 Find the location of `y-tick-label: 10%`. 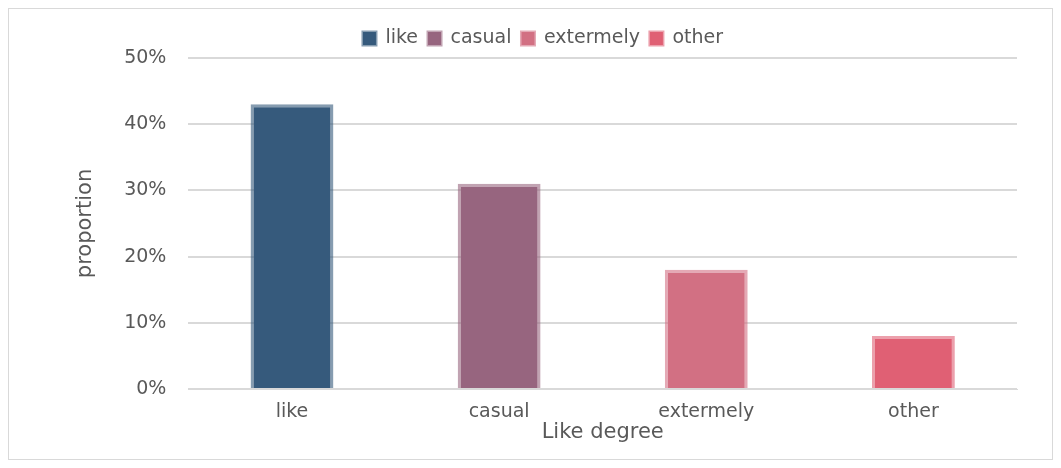

y-tick-label: 10% is located at coordinates (145, 320).